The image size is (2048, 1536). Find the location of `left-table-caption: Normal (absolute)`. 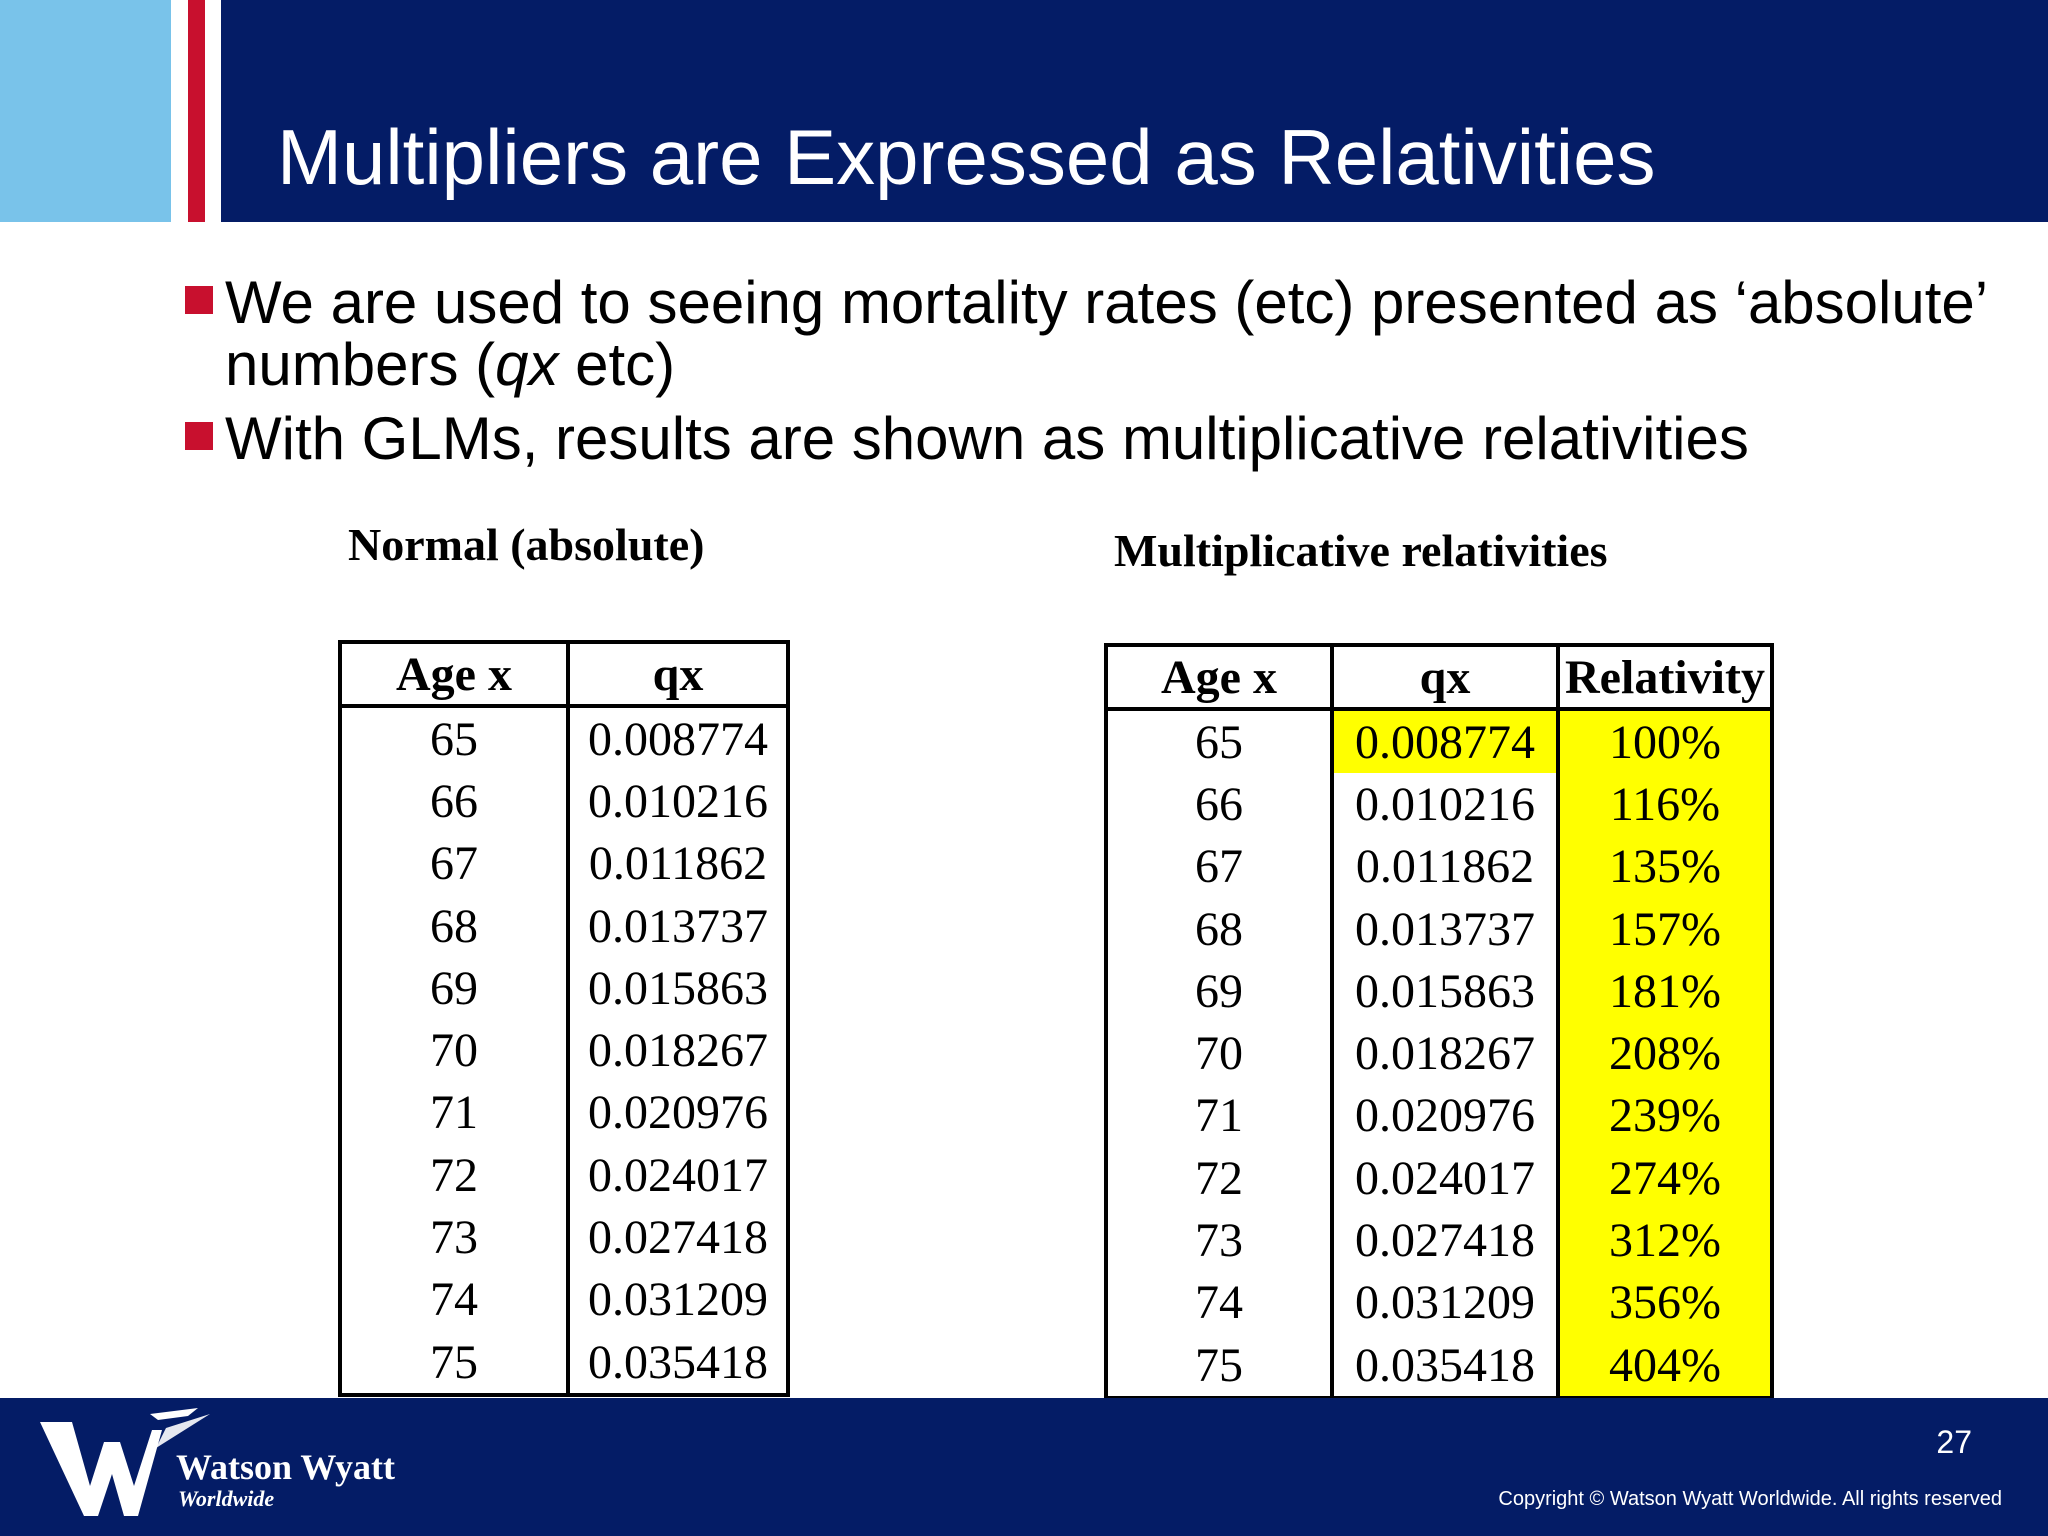

left-table-caption: Normal (absolute) is located at coordinates (526, 544).